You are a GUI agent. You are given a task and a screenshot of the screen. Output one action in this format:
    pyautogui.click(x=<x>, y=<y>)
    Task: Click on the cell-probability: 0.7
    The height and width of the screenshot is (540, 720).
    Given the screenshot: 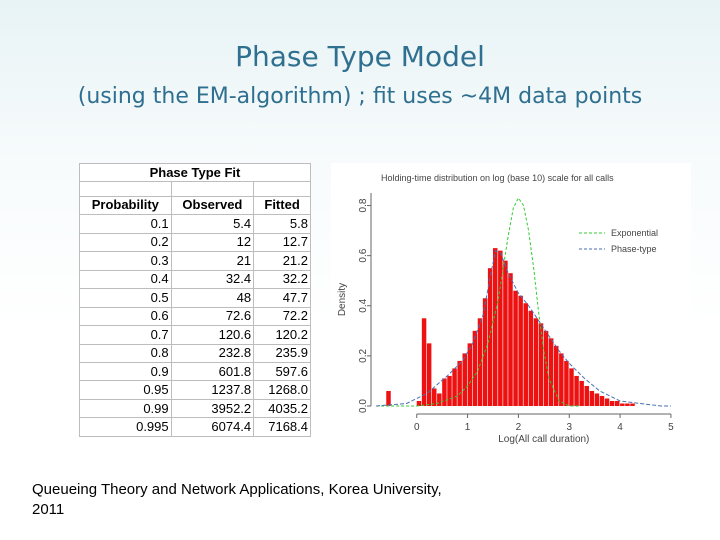 What is the action you would take?
    pyautogui.click(x=125, y=335)
    